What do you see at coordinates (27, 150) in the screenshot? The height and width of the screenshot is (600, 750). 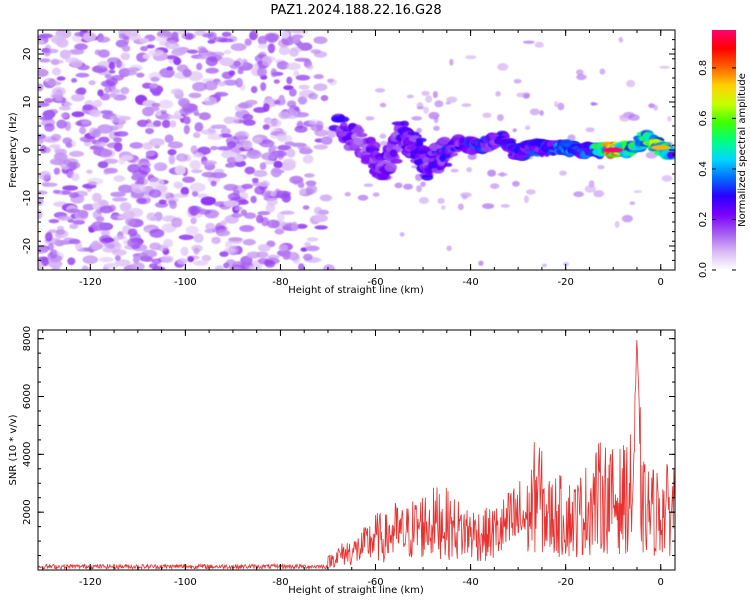 I see `y-tick-label: 0` at bounding box center [27, 150].